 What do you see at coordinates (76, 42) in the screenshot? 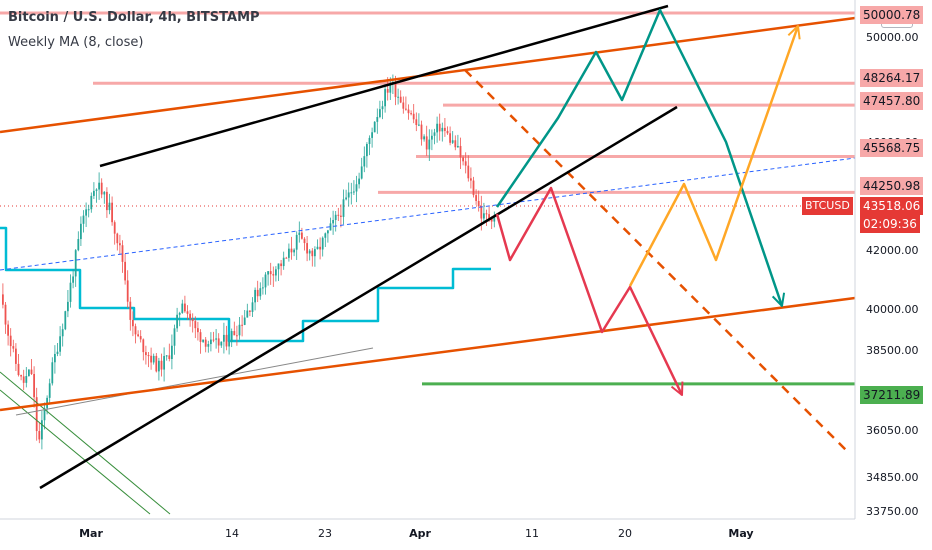
I see `indicator-legend: Weekly MA (8, close)` at bounding box center [76, 42].